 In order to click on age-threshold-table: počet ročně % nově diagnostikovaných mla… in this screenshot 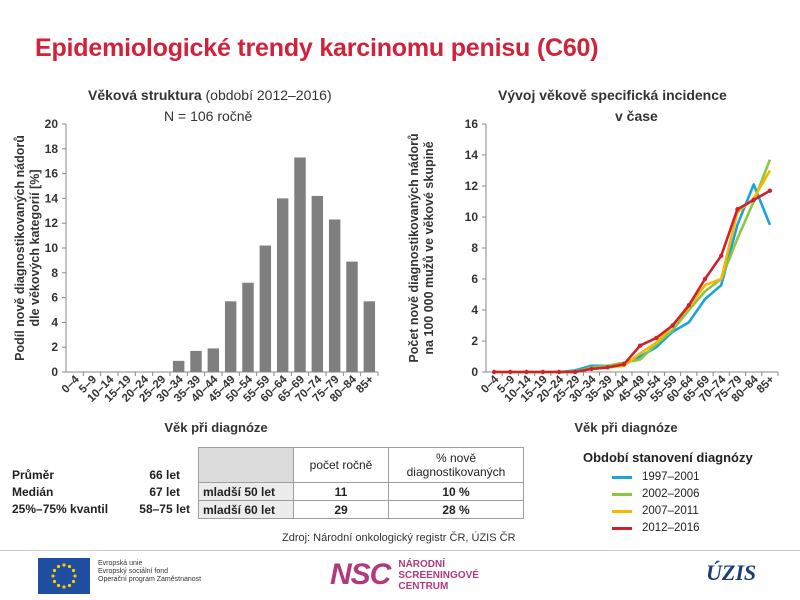, I will do `click(361, 483)`.